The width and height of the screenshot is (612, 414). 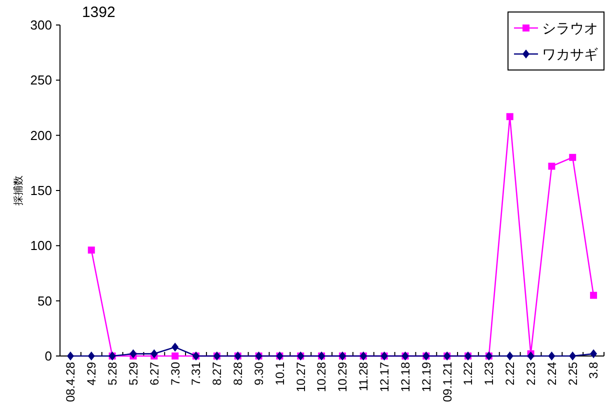 I want to click on x-tick-label: 9.30, so click(x=259, y=374).